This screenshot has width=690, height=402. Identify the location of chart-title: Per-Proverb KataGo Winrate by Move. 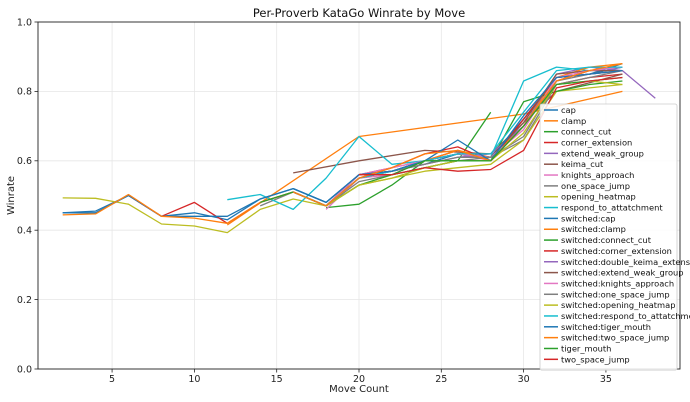
(359, 13).